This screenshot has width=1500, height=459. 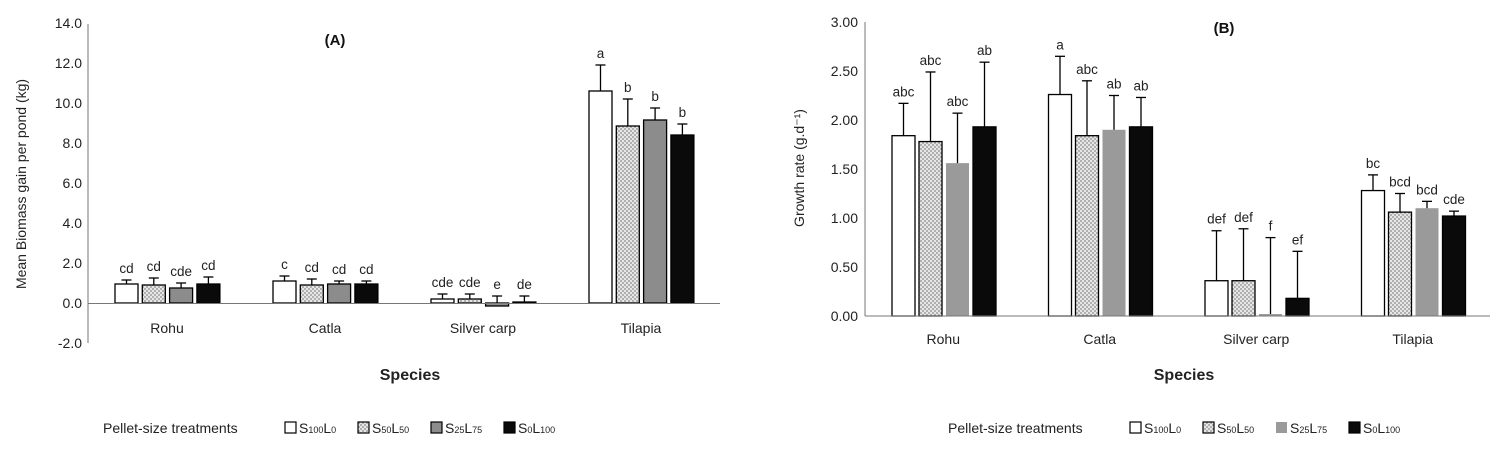 I want to click on significance-label: de, so click(x=524, y=284).